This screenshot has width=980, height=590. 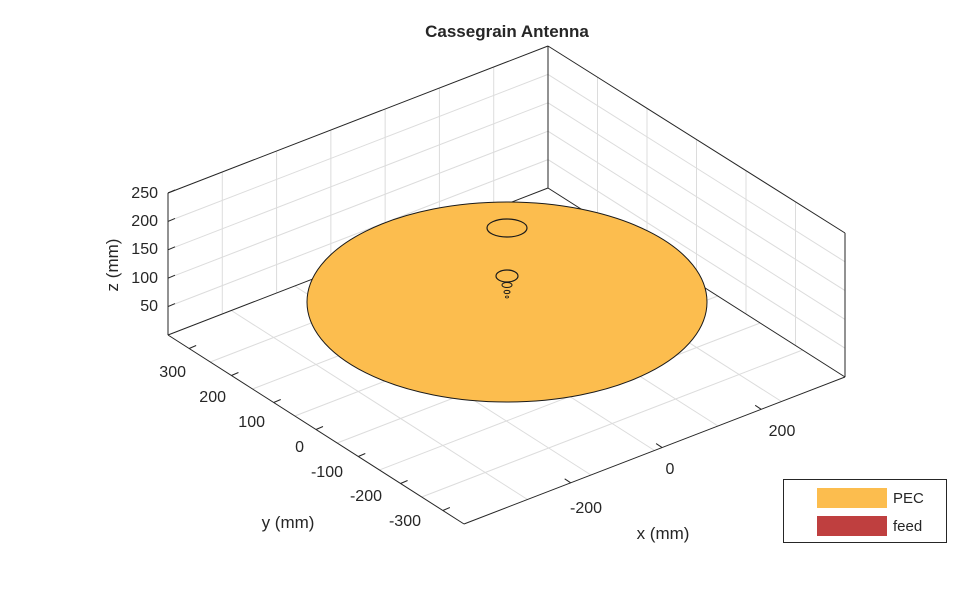 I want to click on legend-label-pec: PEC, so click(x=908, y=498).